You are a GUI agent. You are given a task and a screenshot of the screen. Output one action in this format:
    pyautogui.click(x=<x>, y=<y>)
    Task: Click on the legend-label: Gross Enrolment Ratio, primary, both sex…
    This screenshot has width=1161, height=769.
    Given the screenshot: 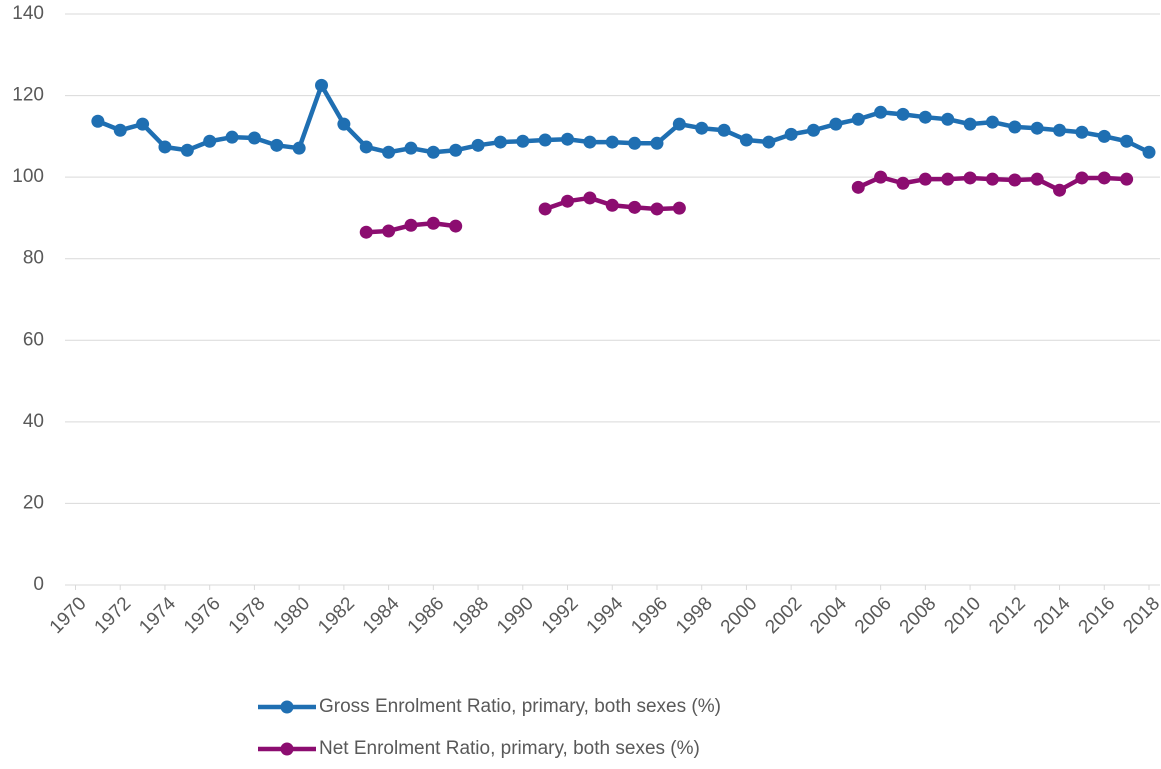 What is the action you would take?
    pyautogui.click(x=520, y=706)
    